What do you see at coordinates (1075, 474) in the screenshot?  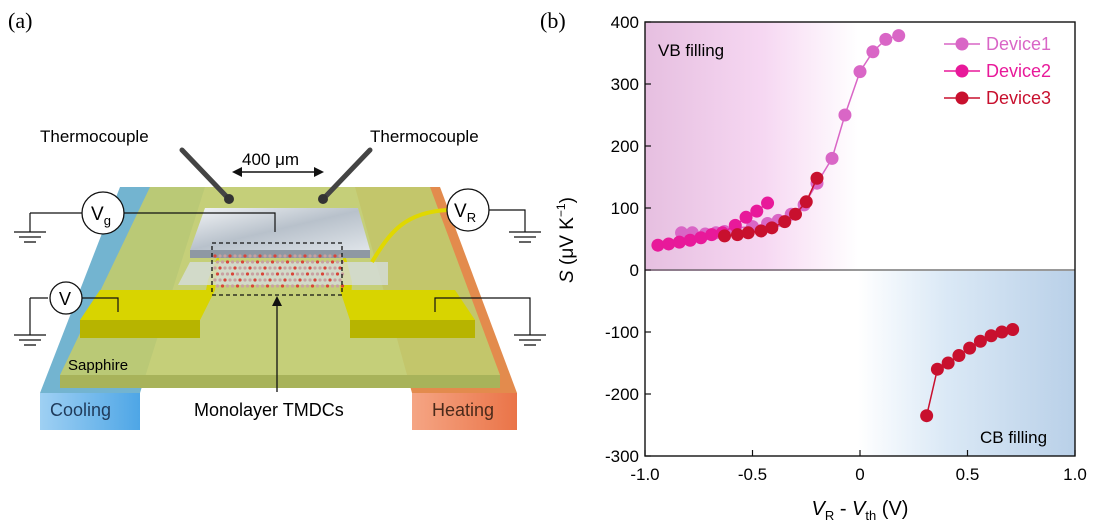 I see `x-tick-label: 1.0` at bounding box center [1075, 474].